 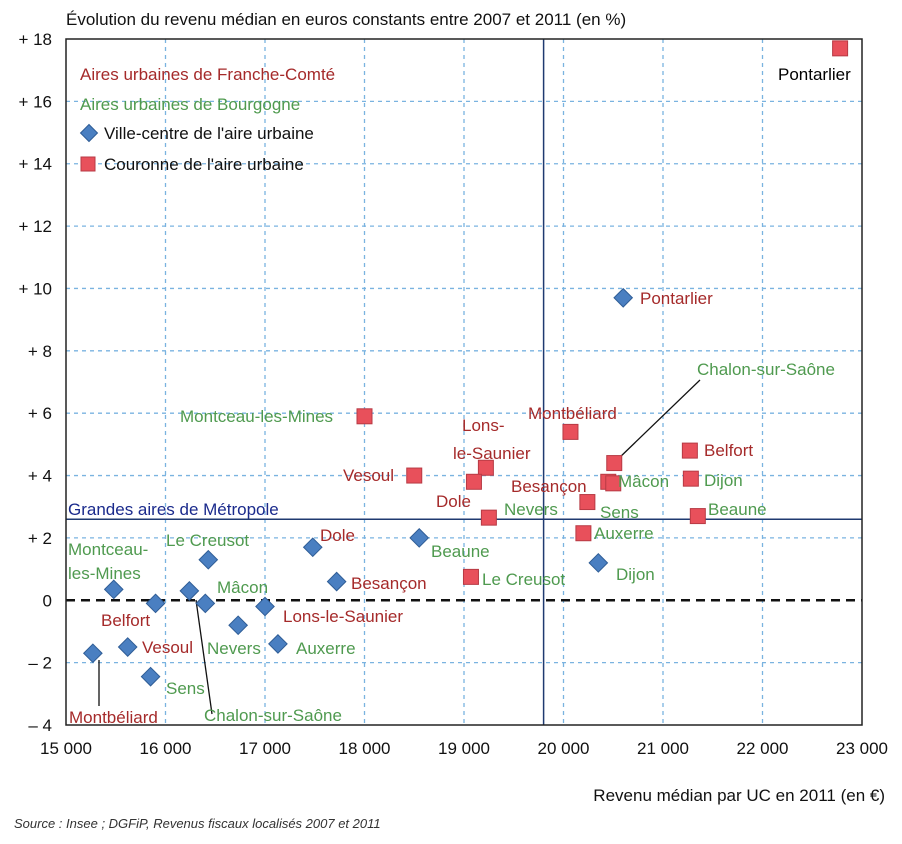 I want to click on legend-marker-diamond, so click(x=89, y=133).